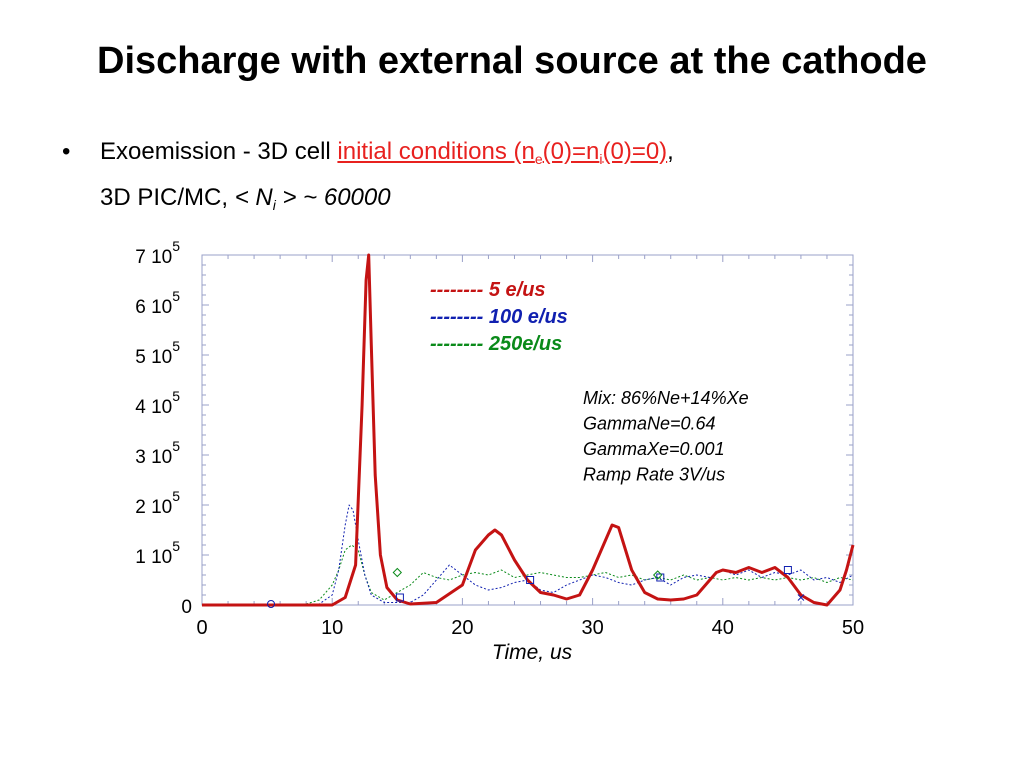 This screenshot has height=768, width=1024. I want to click on x-tick-label: 0, so click(201, 628).